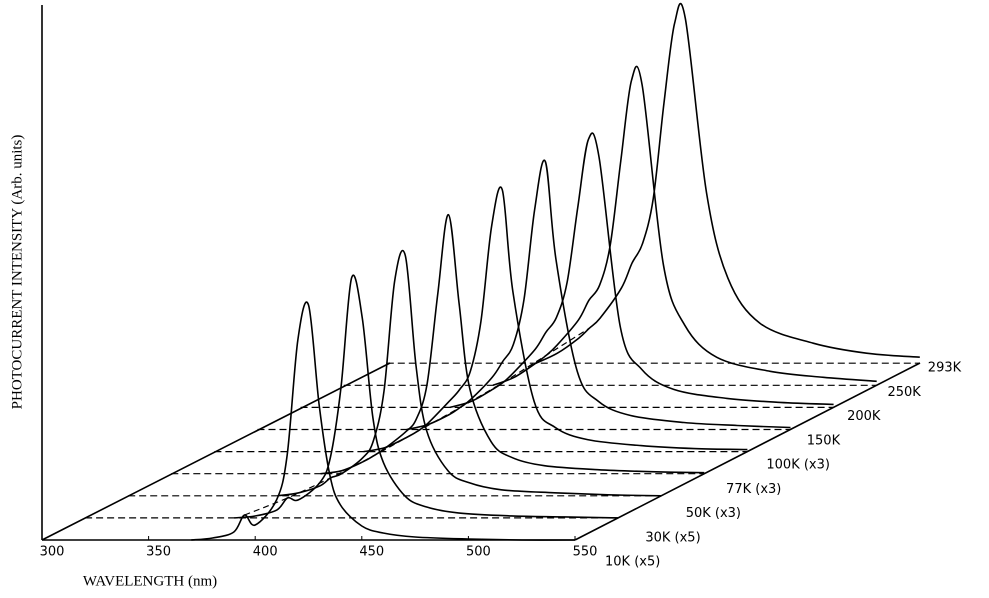 The height and width of the screenshot is (598, 989). What do you see at coordinates (417, 421) in the screenshot?
I see `shoulder-ridge` at bounding box center [417, 421].